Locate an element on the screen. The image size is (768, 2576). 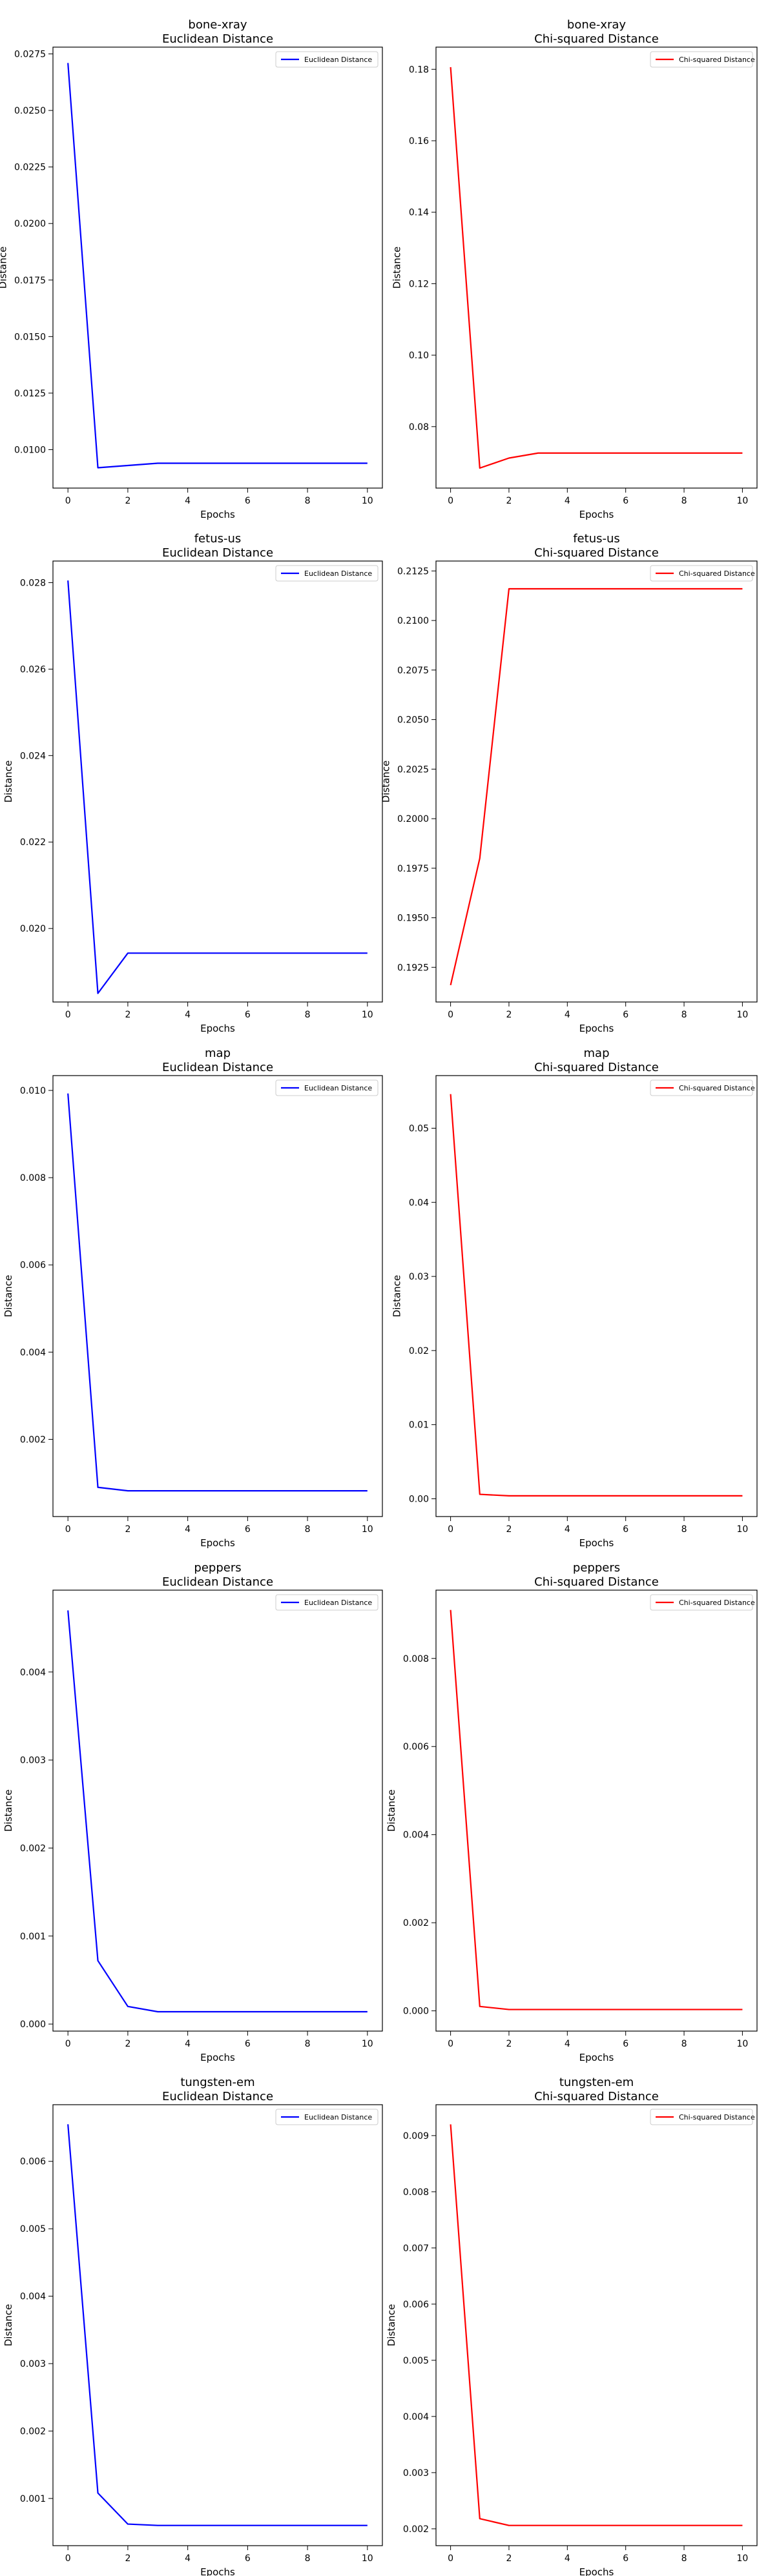
y-tick-label: 0.1925 is located at coordinates (413, 968).